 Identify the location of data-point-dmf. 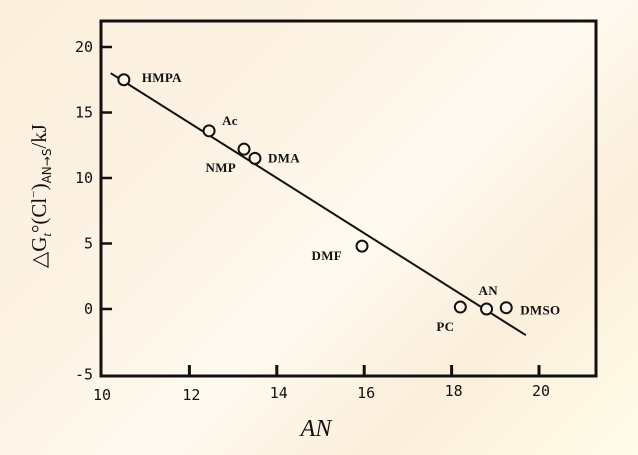
(362, 246).